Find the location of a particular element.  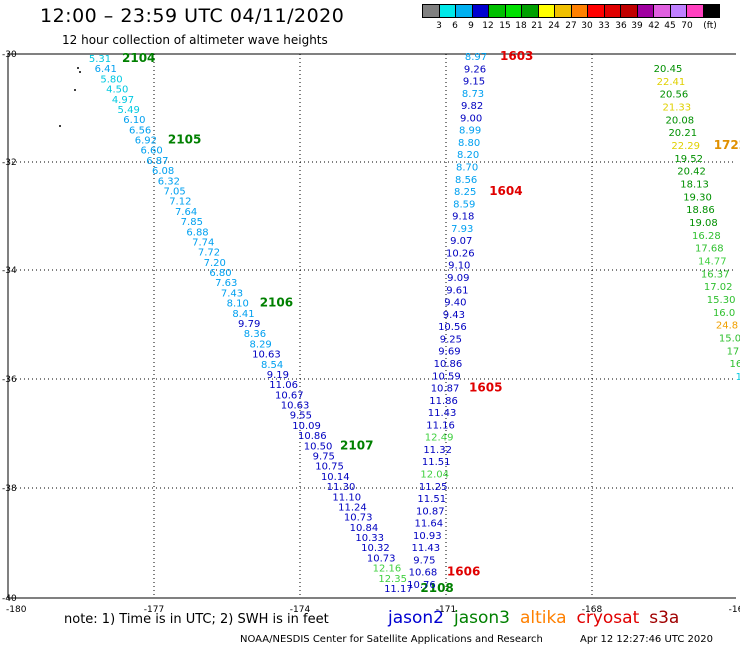

west-track-swh-value: 10.09 is located at coordinates (306, 426).